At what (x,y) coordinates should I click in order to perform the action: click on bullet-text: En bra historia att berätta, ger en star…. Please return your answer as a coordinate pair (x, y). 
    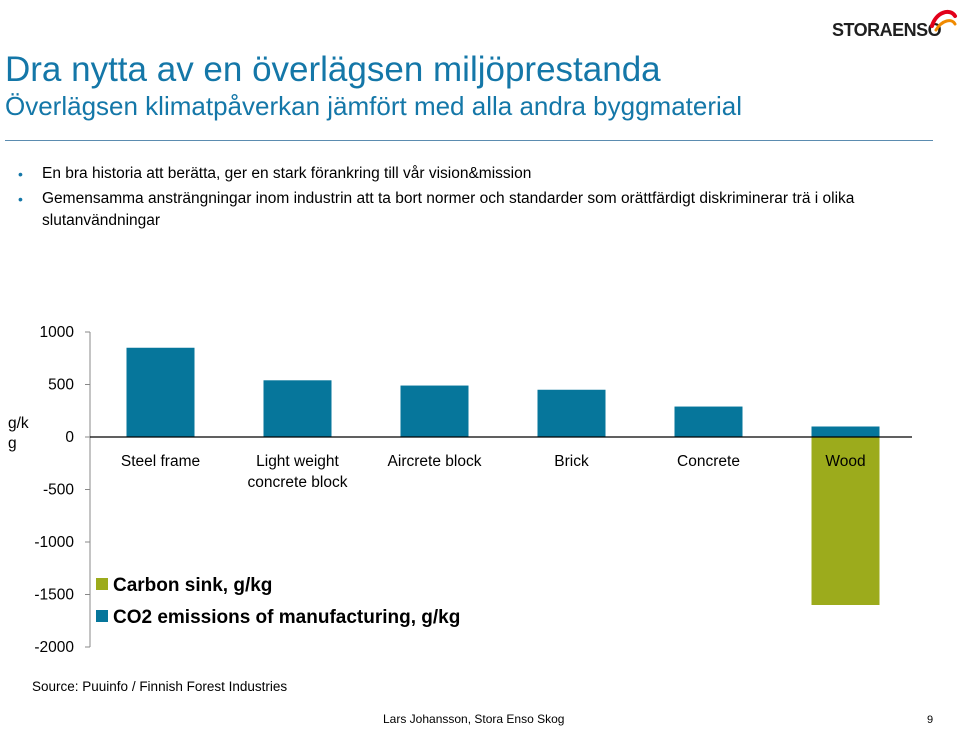
    Looking at the image, I should click on (287, 173).